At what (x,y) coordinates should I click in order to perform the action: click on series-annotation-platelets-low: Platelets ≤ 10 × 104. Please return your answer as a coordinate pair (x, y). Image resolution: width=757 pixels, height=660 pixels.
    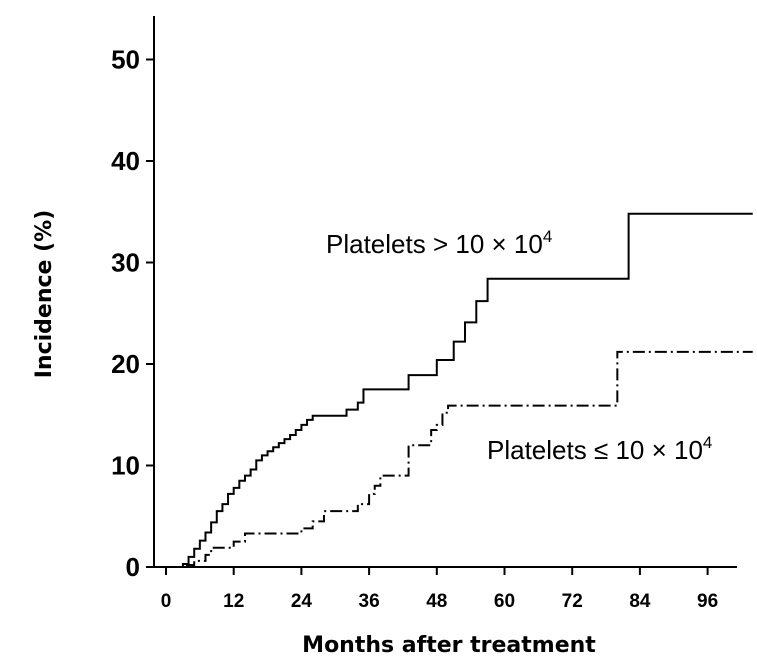
    Looking at the image, I should click on (599, 449).